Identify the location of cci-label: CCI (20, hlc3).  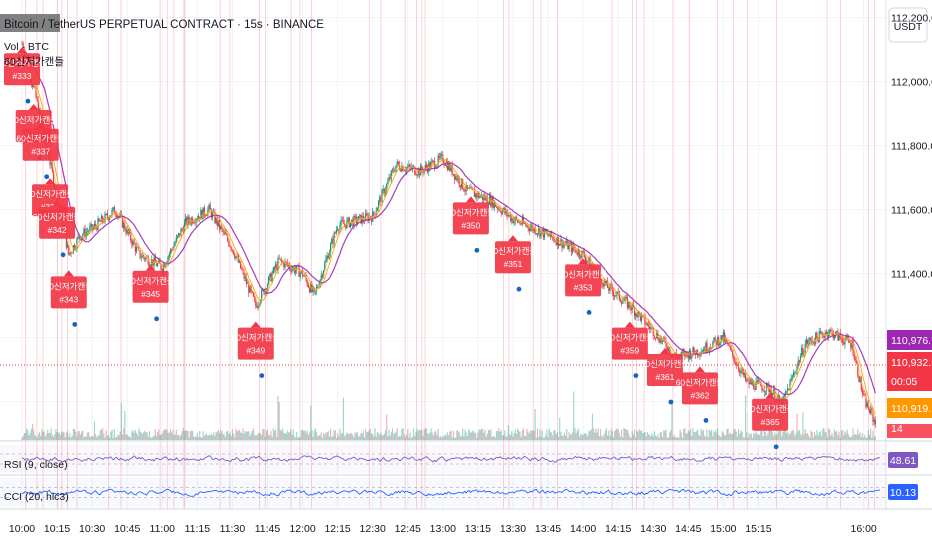
(36, 497).